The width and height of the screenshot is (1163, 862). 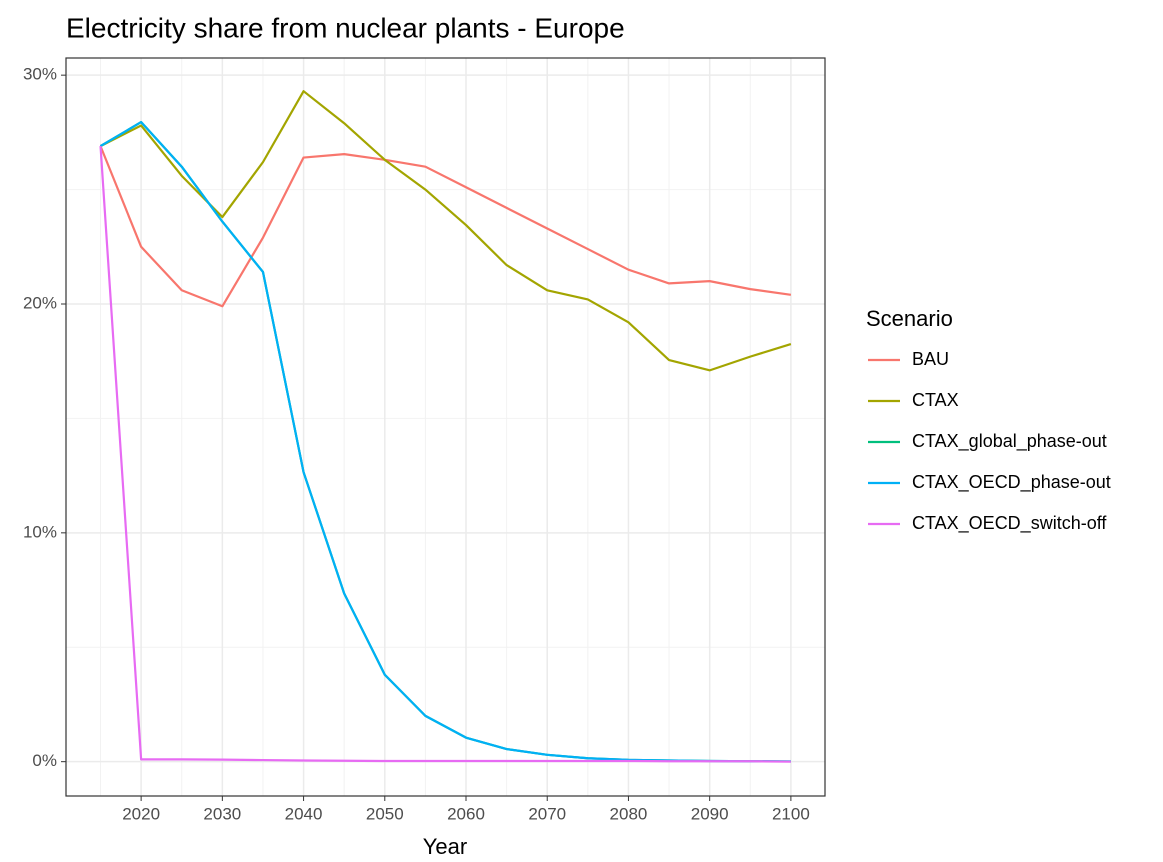 What do you see at coordinates (40, 531) in the screenshot?
I see `y-tick-label: 10%` at bounding box center [40, 531].